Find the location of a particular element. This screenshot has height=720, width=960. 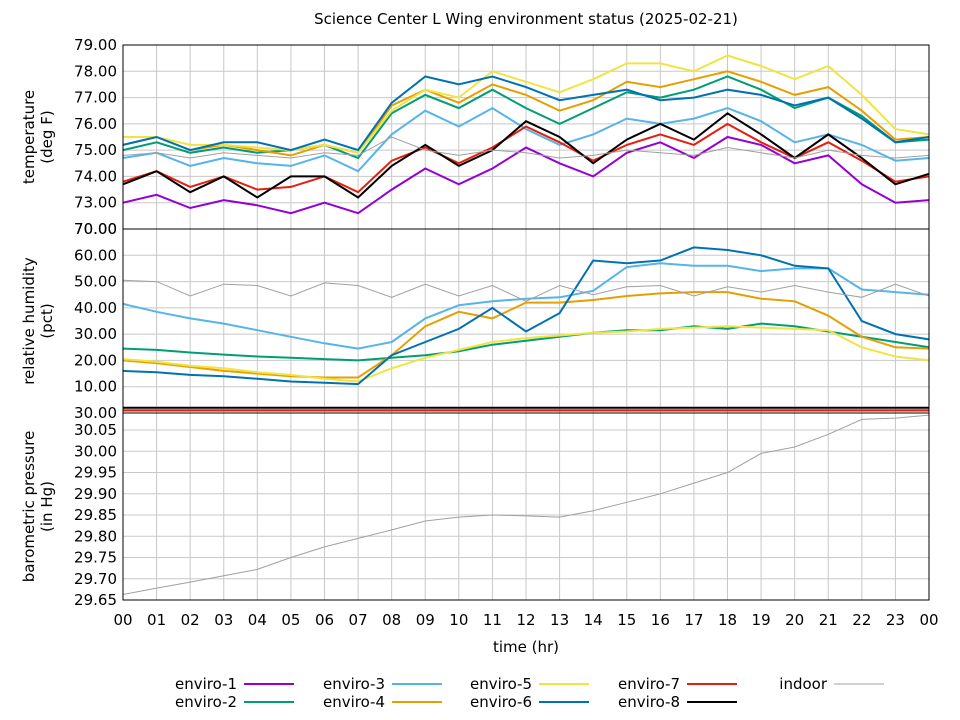

x-tick-label: 14 is located at coordinates (593, 620).